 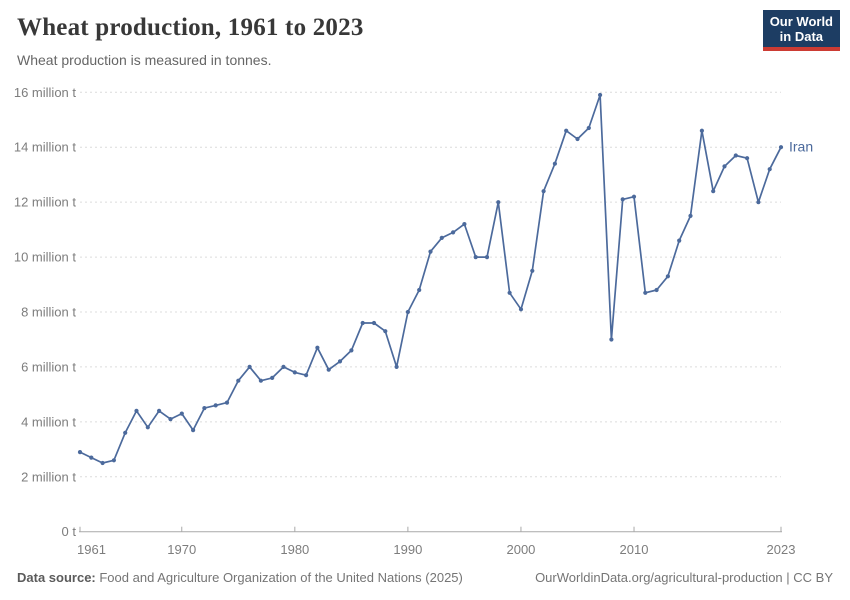 What do you see at coordinates (45, 147) in the screenshot?
I see `y-axis-label: 14 million t` at bounding box center [45, 147].